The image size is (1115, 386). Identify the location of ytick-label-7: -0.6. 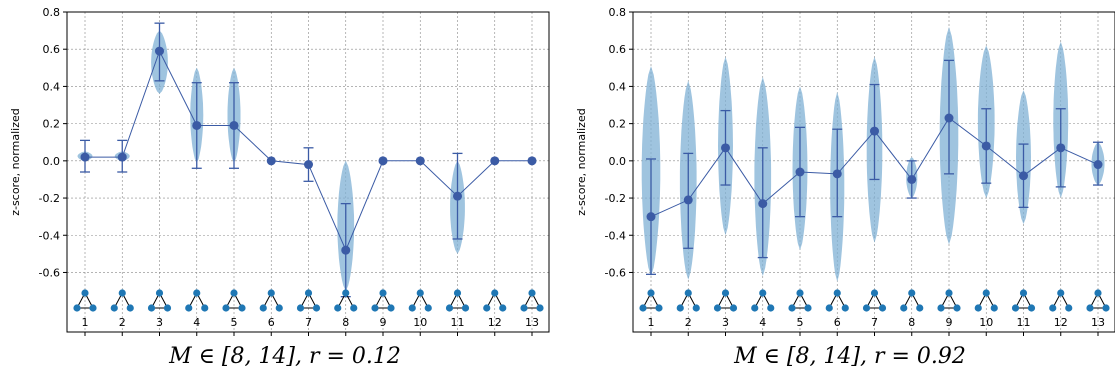
(615, 272).